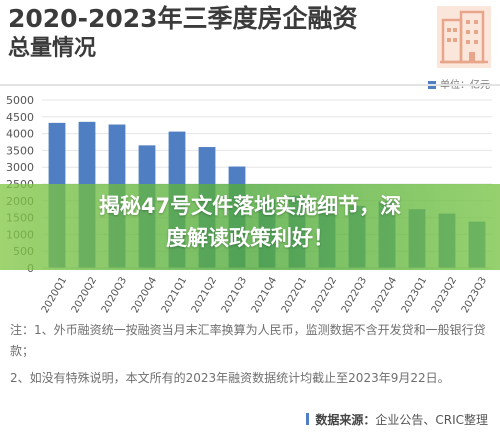  Describe the element at coordinates (264, 295) in the screenshot. I see `x-tick-label: 2021Q4` at that location.